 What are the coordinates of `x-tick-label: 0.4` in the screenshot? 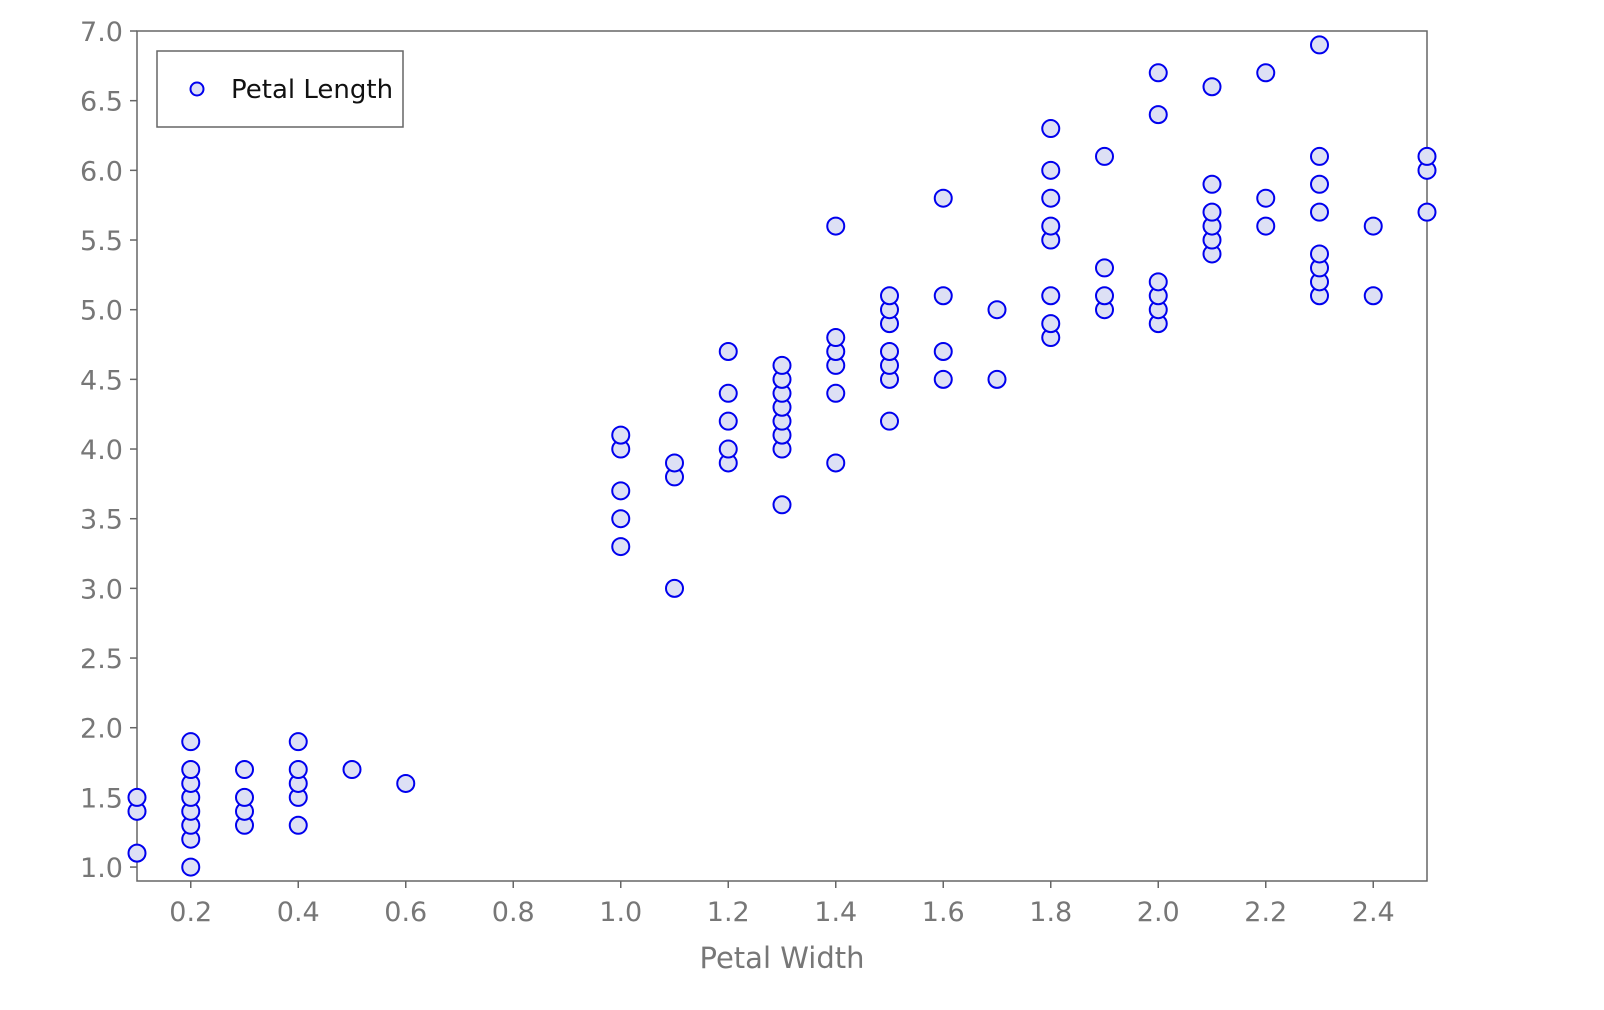 It's located at (298, 912).